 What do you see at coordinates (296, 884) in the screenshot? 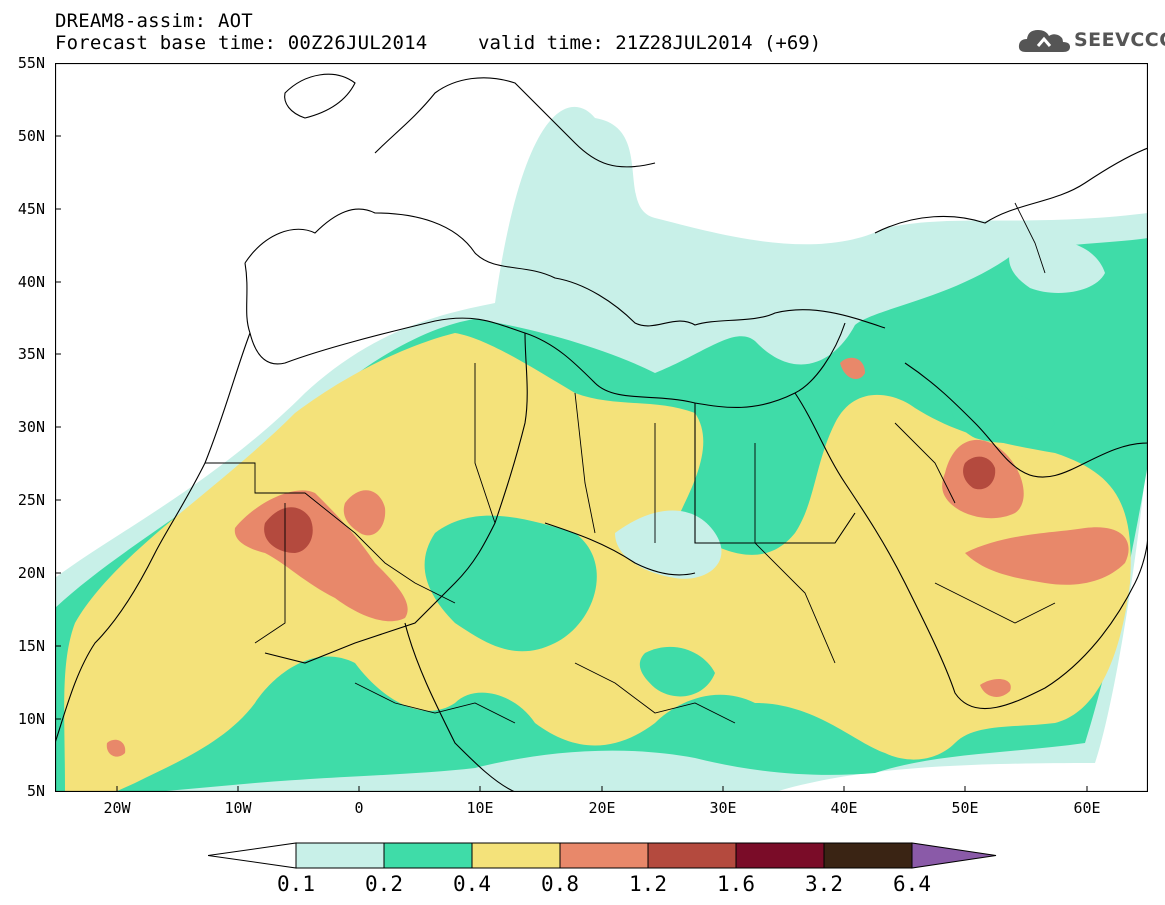
I see `colorbar-label-0: 0.1` at bounding box center [296, 884].